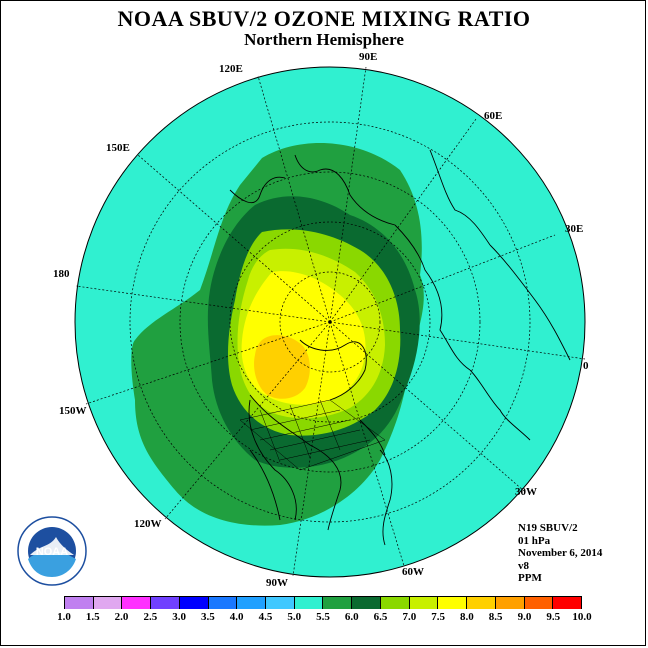  I want to click on legend-label: 5.5, so click(323, 617).